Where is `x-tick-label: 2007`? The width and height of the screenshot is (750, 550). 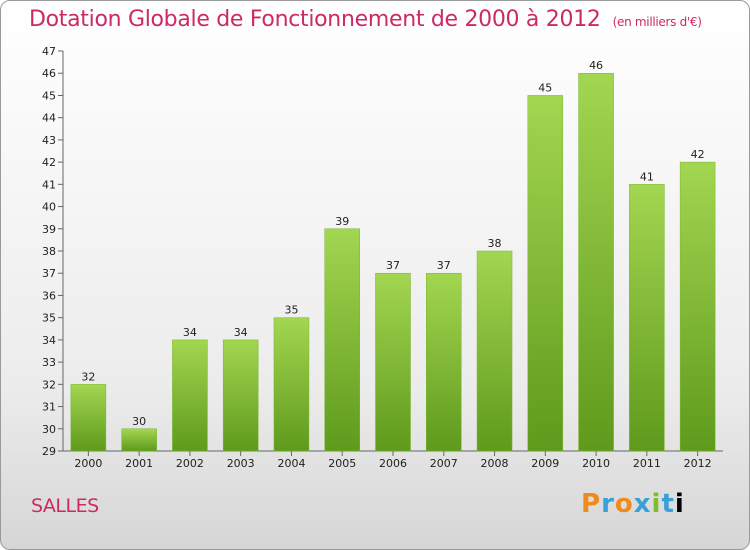
x-tick-label: 2007 is located at coordinates (444, 463).